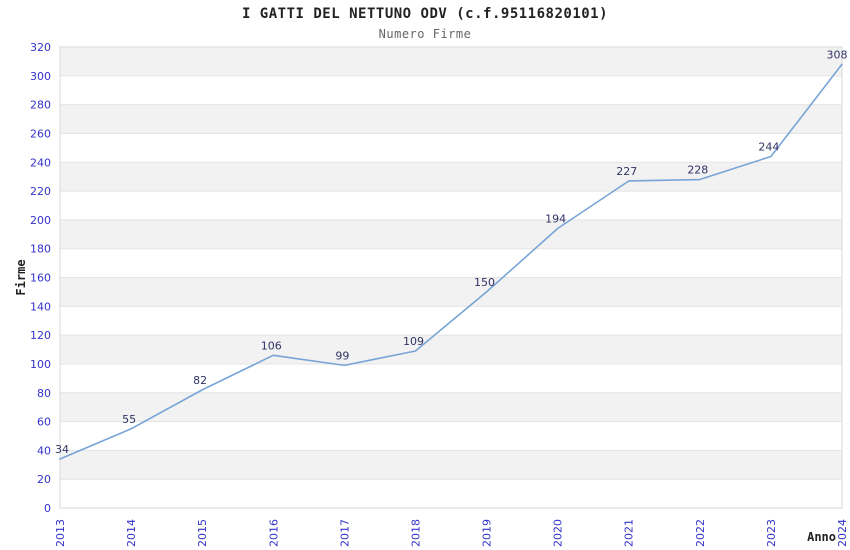 This screenshot has height=550, width=850. What do you see at coordinates (40, 162) in the screenshot?
I see `y-tick-label: 240` at bounding box center [40, 162].